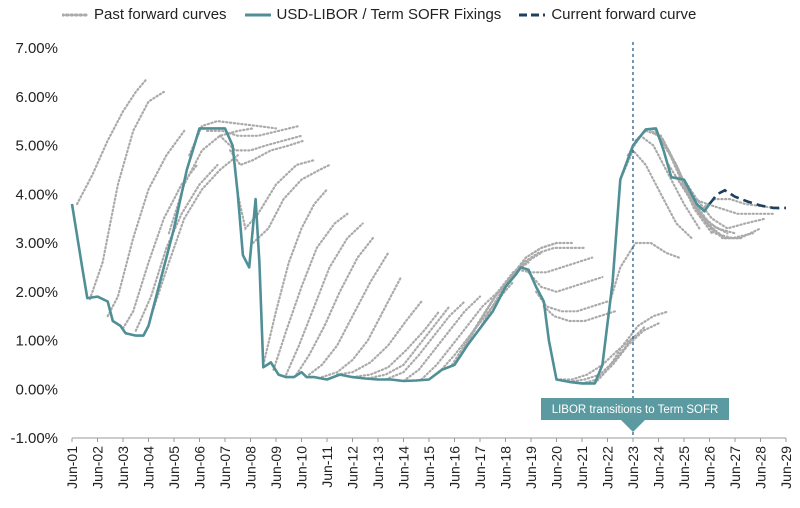 The height and width of the screenshot is (508, 800). What do you see at coordinates (378, 467) in the screenshot?
I see `x-tick-label: Jun-13` at bounding box center [378, 467].